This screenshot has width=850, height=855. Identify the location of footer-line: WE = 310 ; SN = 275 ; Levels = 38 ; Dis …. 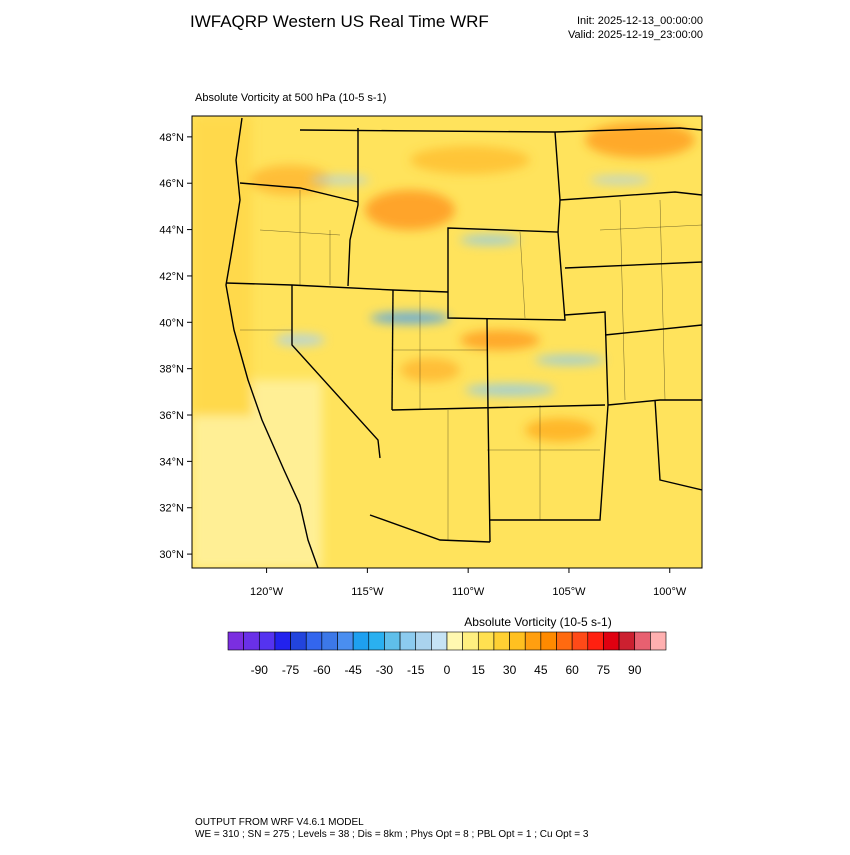
(392, 834).